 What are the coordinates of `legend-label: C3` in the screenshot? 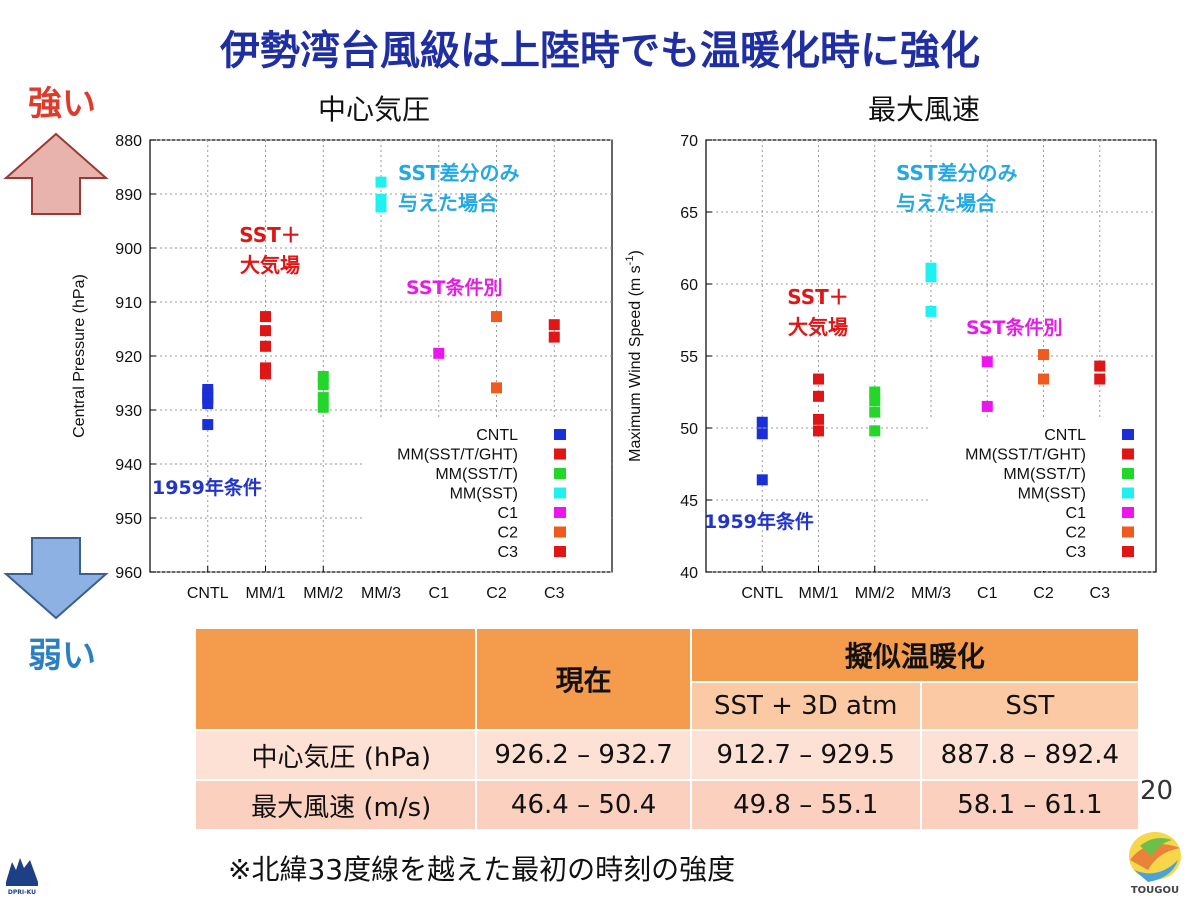 It's located at (508, 552).